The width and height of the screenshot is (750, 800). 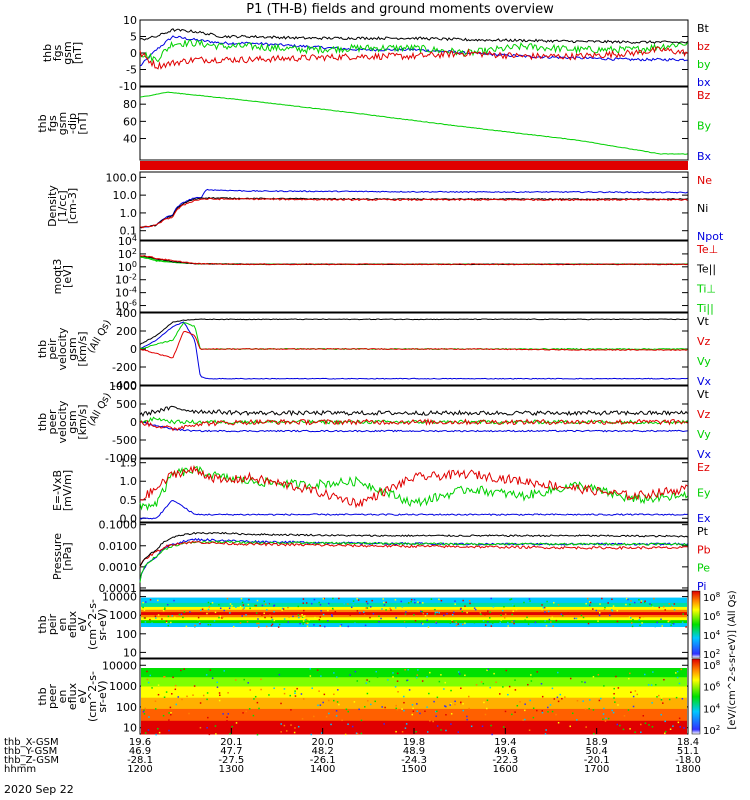 What do you see at coordinates (413, 411) in the screenshot?
I see `series-line-Vt` at bounding box center [413, 411].